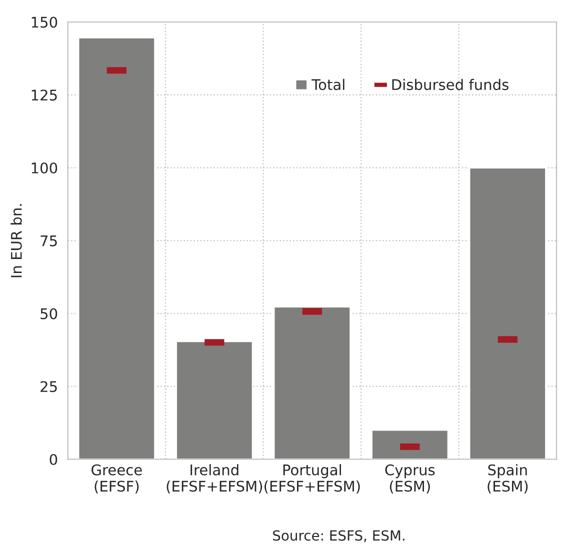 The image size is (565, 550). What do you see at coordinates (410, 479) in the screenshot?
I see `x-tick-label: Cyprus (ESM)` at bounding box center [410, 479].